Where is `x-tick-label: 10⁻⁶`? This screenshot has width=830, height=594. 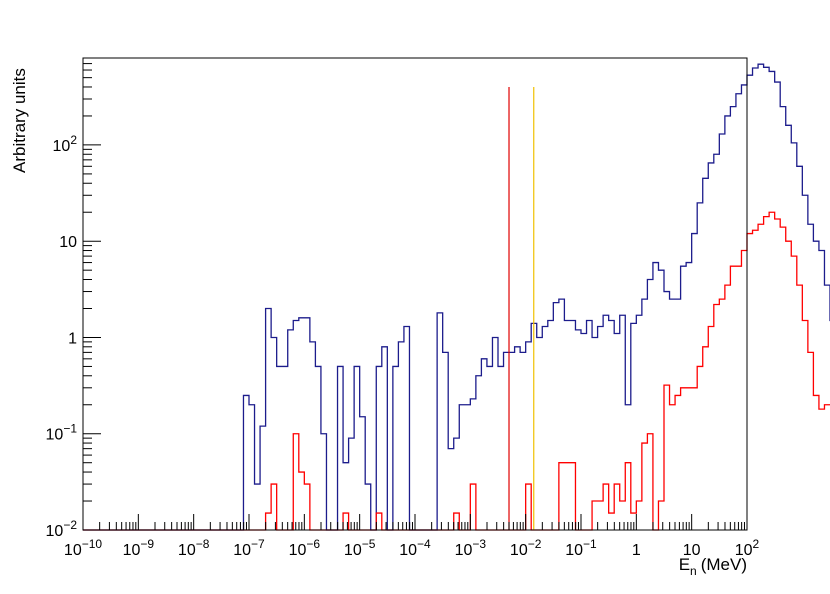
x-tick-label: 10⁻⁶ is located at coordinates (305, 548).